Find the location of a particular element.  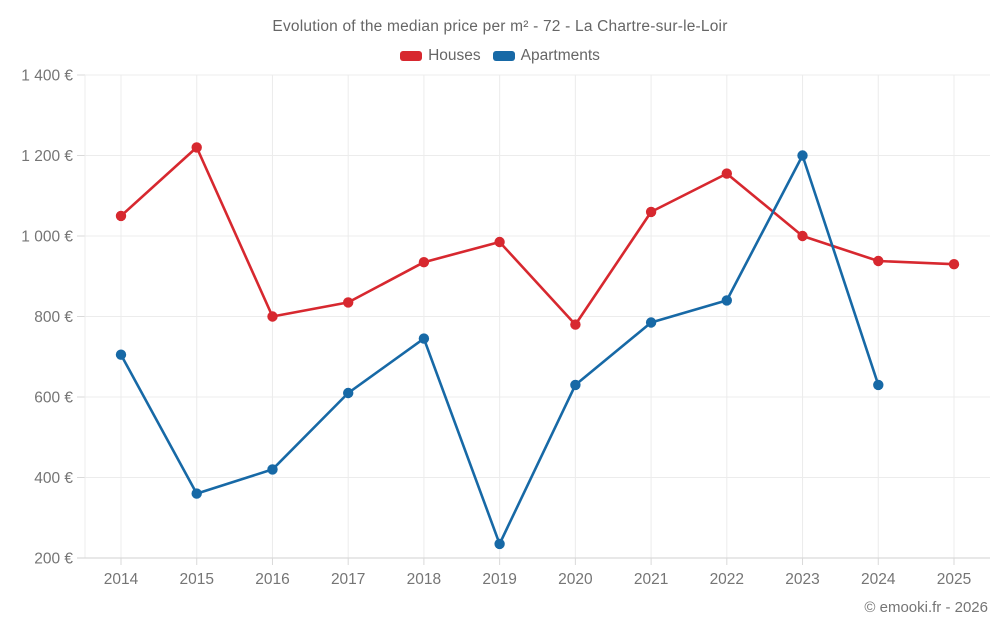

x-axis-label: 2020 is located at coordinates (575, 579).